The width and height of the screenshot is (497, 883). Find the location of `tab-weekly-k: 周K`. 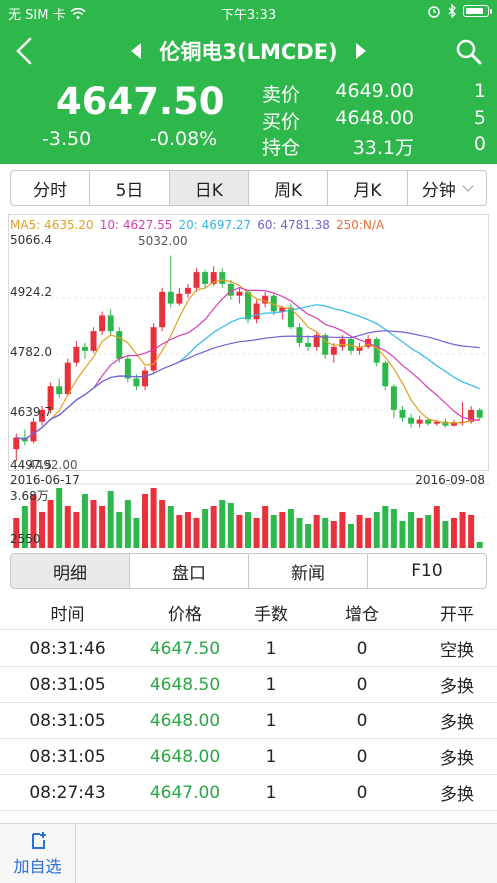

tab-weekly-k: 周K is located at coordinates (289, 188).